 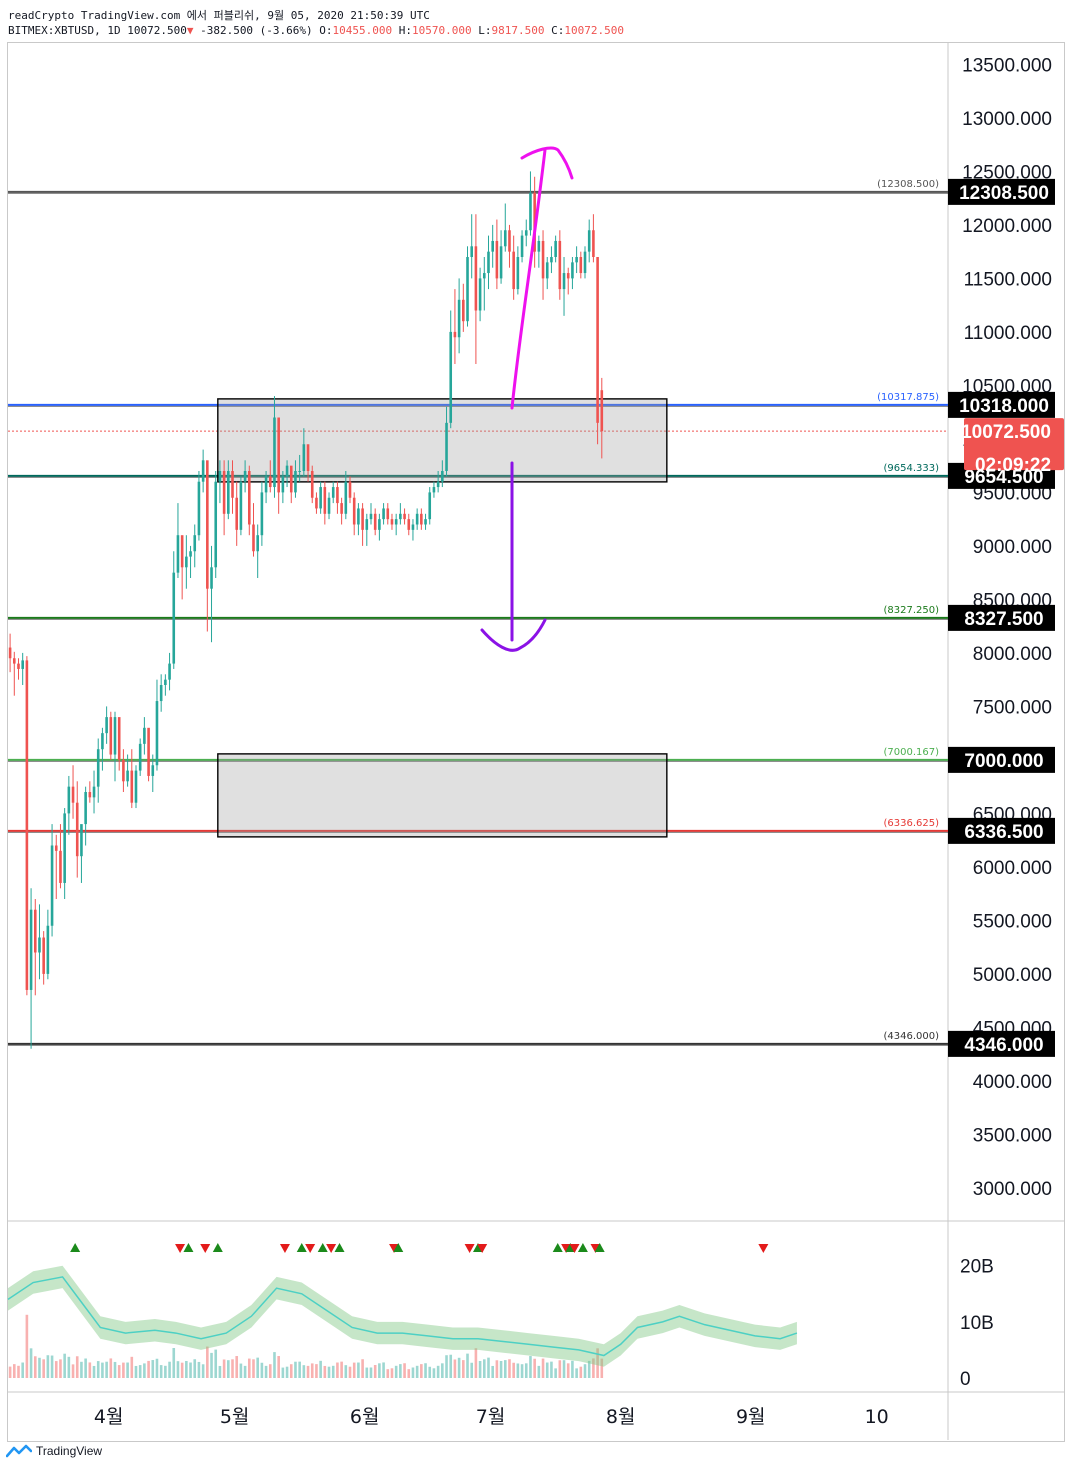 What do you see at coordinates (977, 1267) in the screenshot?
I see `volume-axis-label: 20B` at bounding box center [977, 1267].